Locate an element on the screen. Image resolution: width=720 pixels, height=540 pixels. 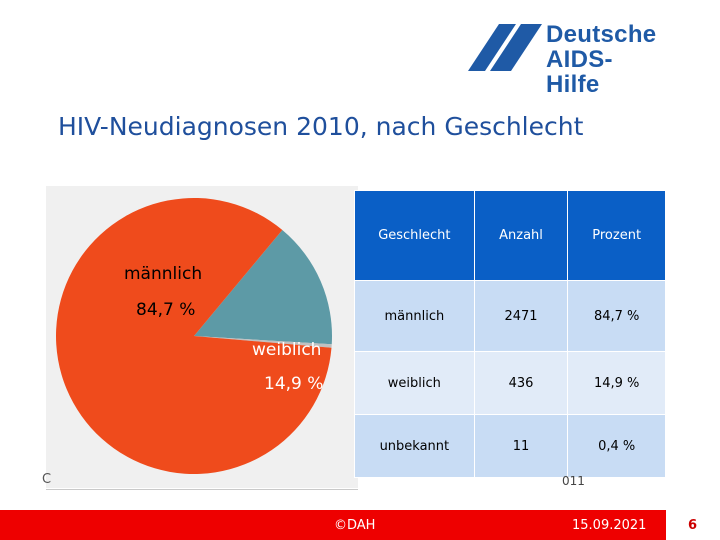
clipped-text: C is located at coordinates (47, 479).